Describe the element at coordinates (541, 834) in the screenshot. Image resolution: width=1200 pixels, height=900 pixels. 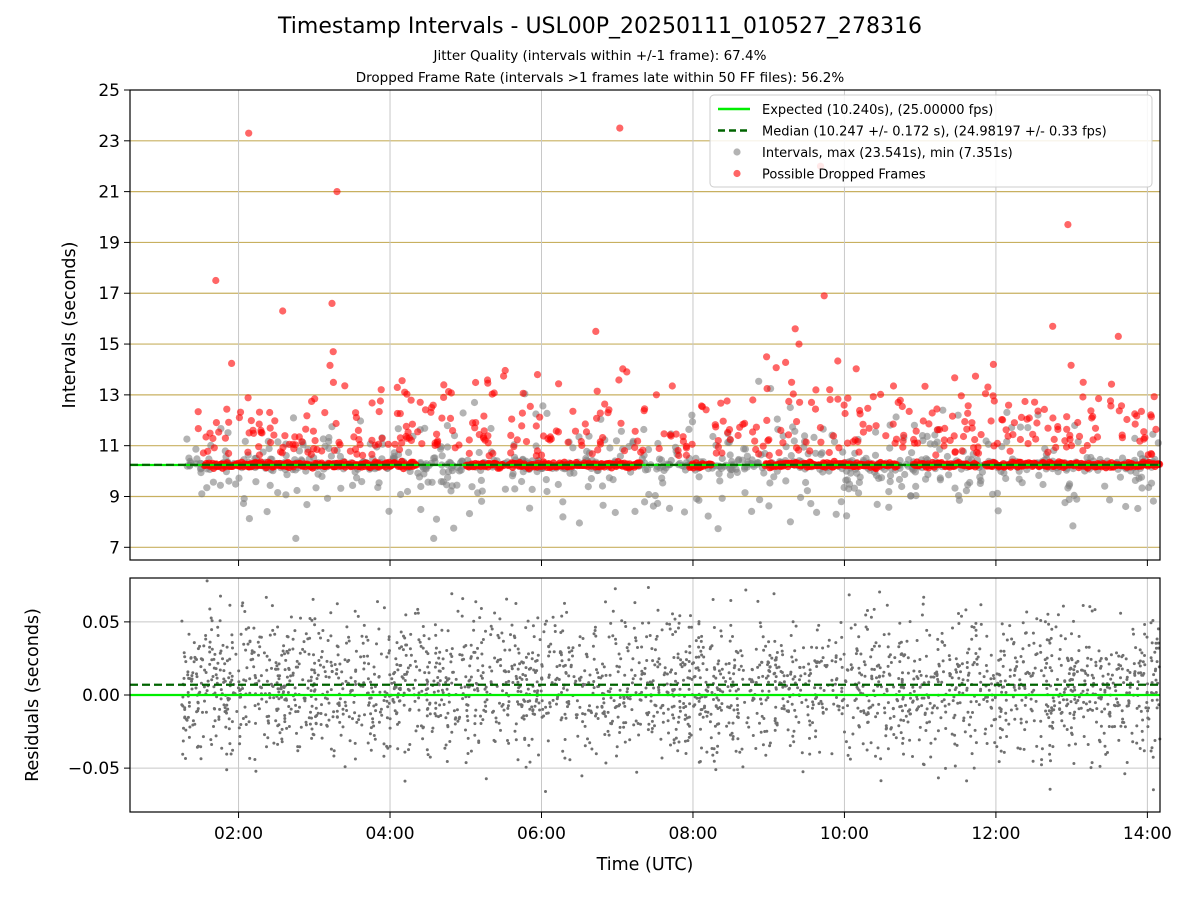
I see `x-tick-label: 06:00` at that location.